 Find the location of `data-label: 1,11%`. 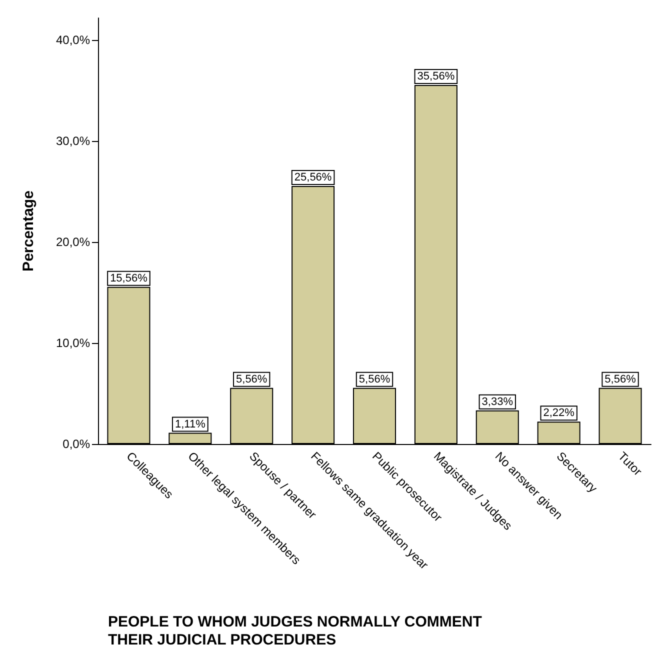

data-label: 1,11% is located at coordinates (190, 424).